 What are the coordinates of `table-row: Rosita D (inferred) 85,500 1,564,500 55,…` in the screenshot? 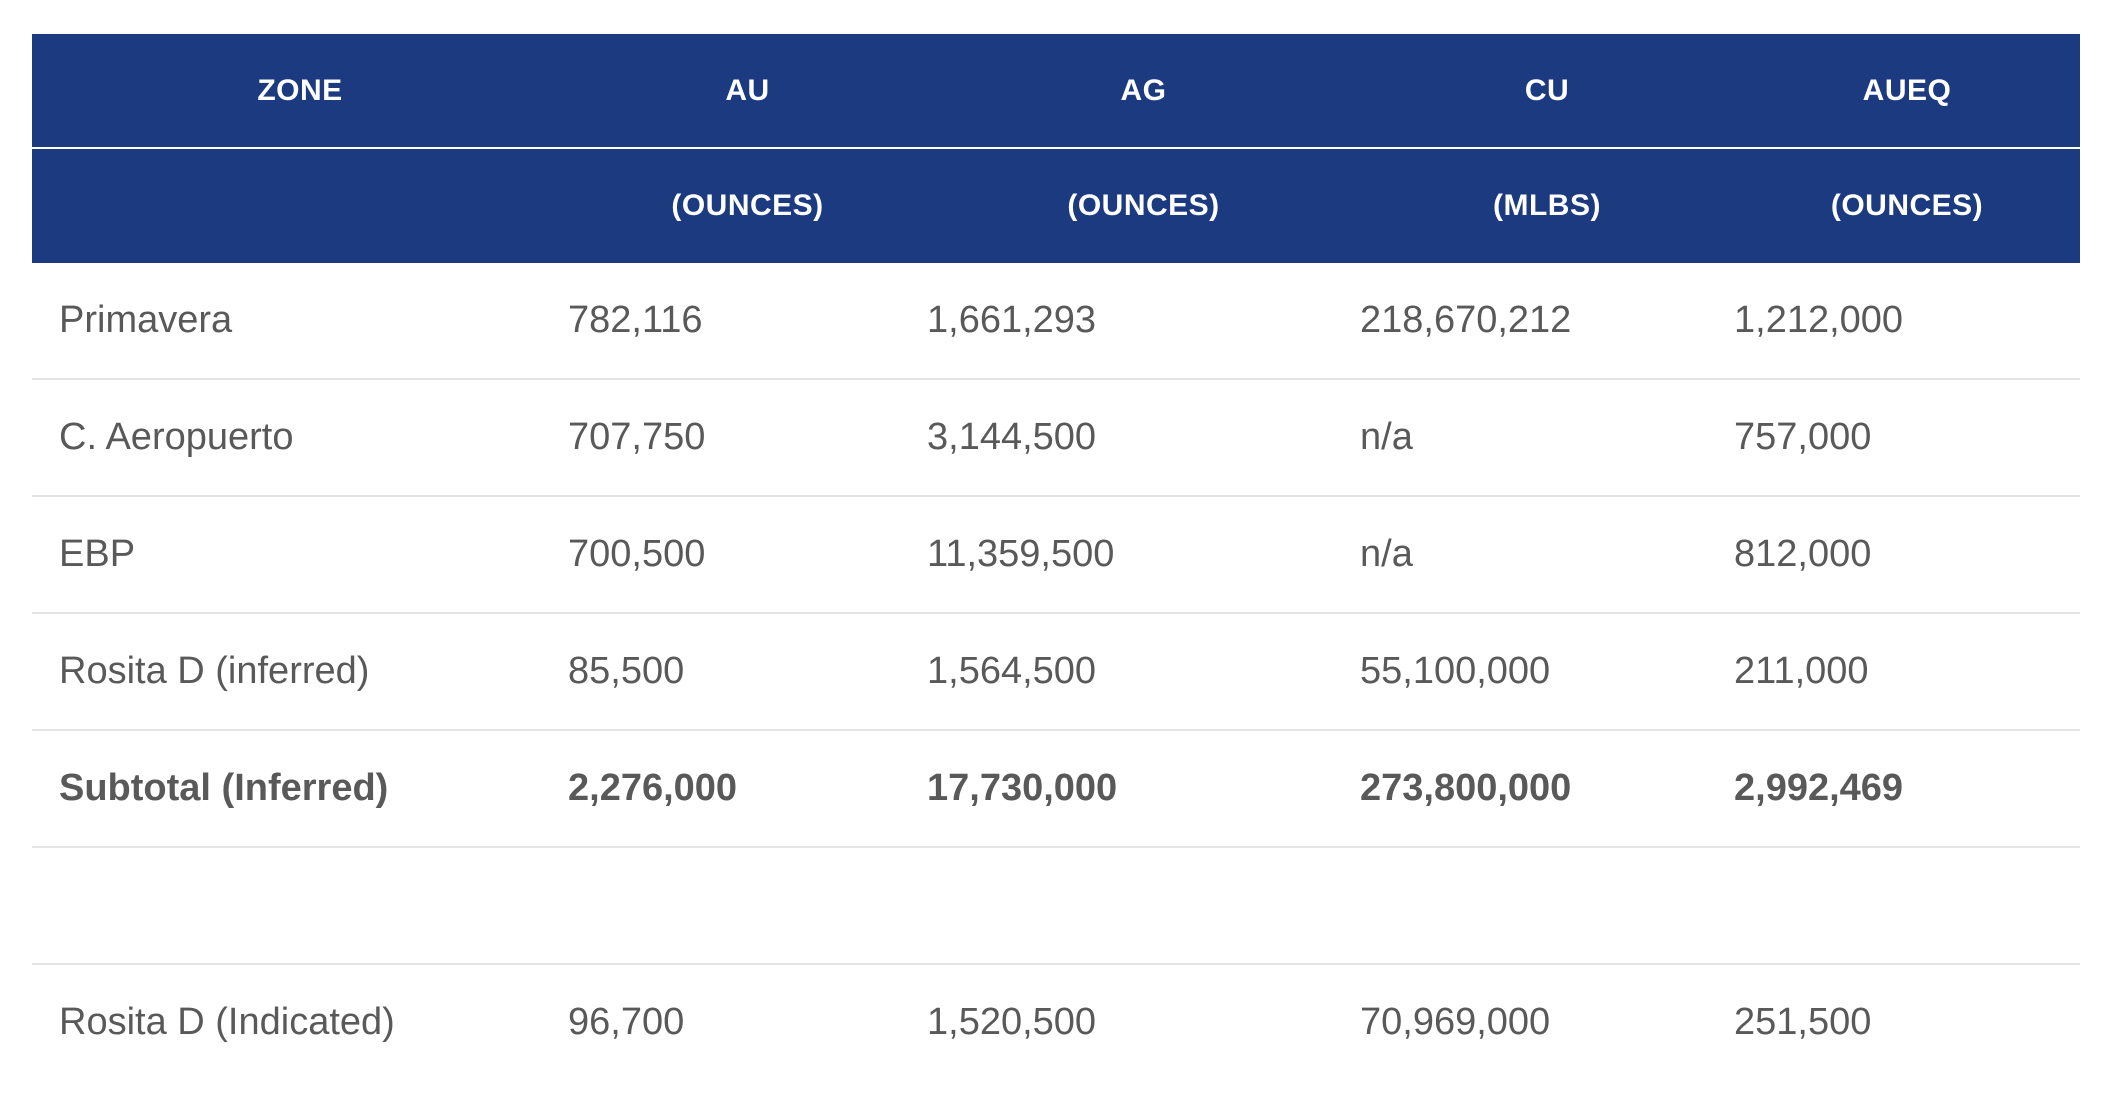 It's located at (1056, 672).